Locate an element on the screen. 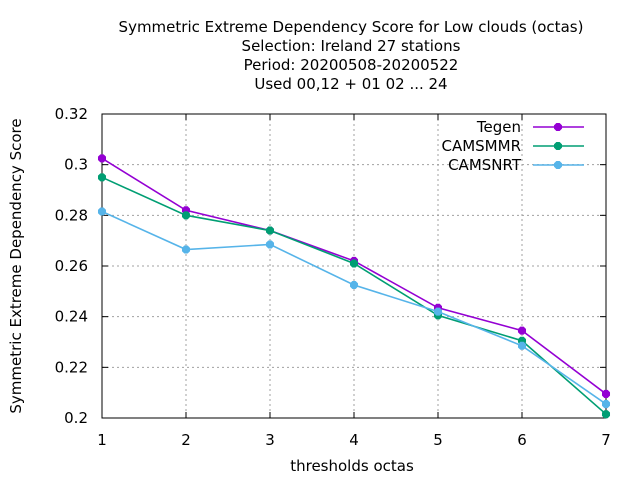  x-tick-label: 6 is located at coordinates (522, 440).